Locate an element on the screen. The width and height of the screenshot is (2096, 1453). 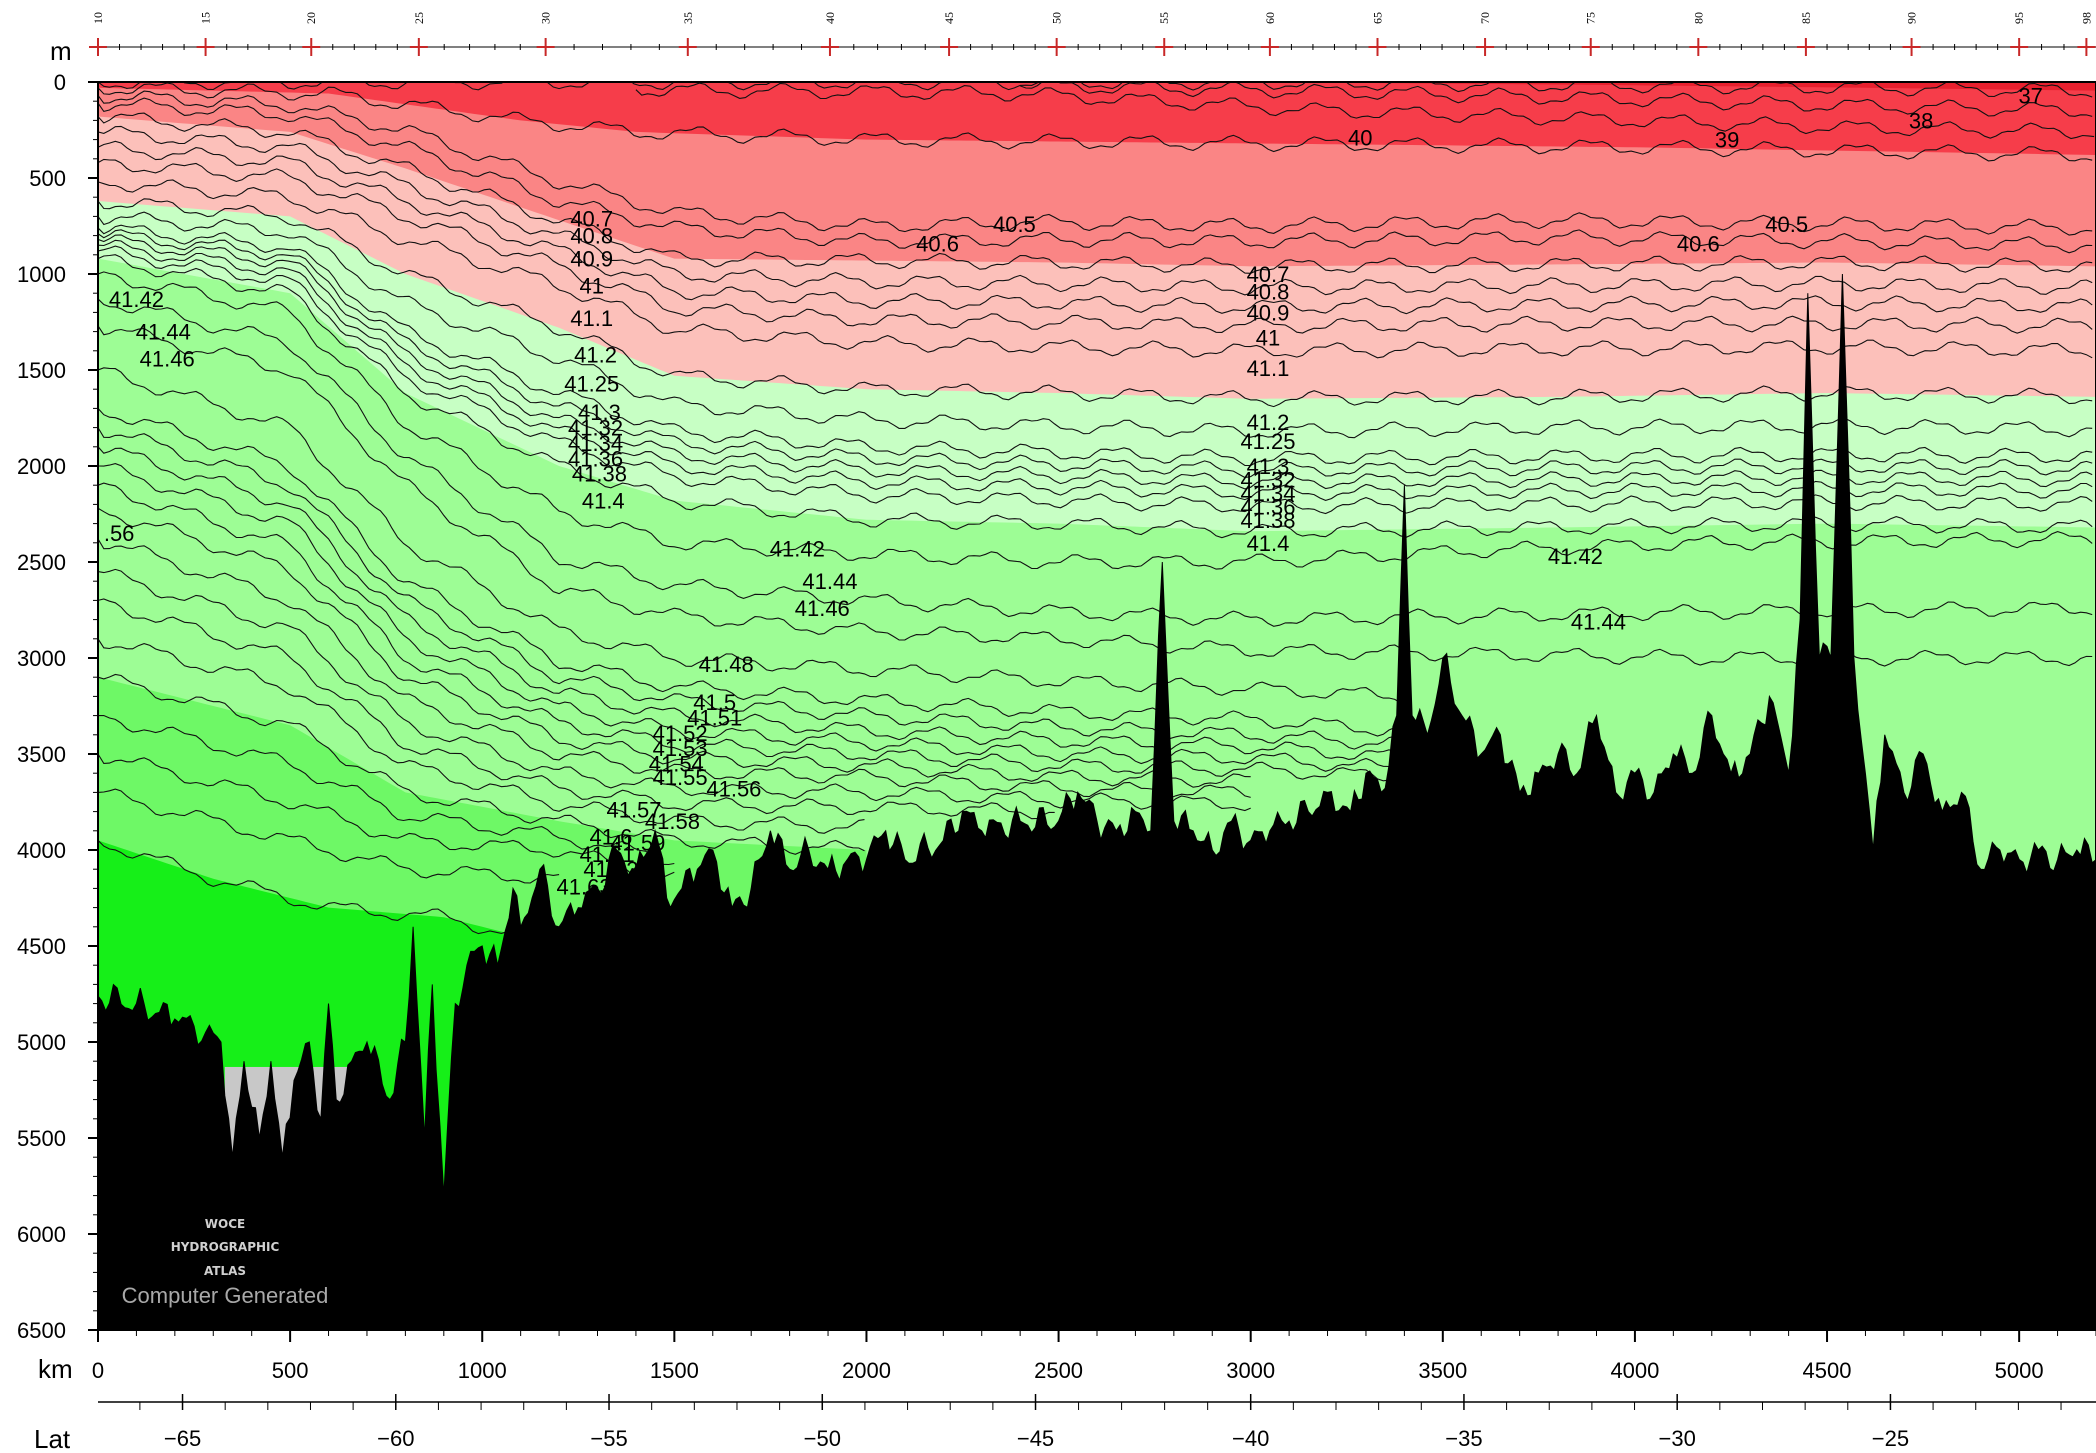
contour-label: 41.42 is located at coordinates (797, 549).